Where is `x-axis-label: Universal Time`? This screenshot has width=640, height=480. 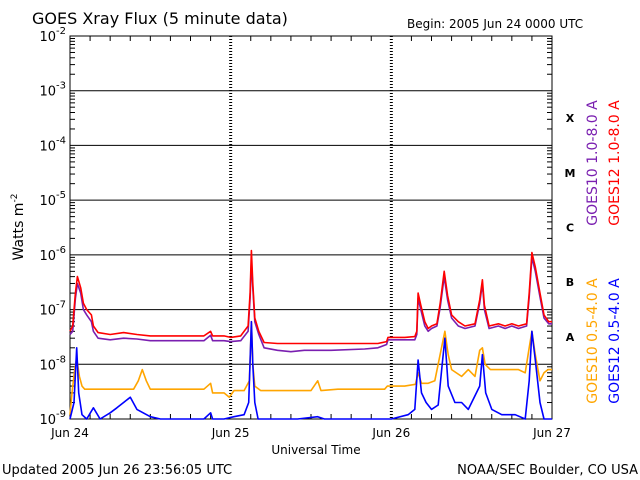
x-axis-label: Universal Time is located at coordinates (315, 450).